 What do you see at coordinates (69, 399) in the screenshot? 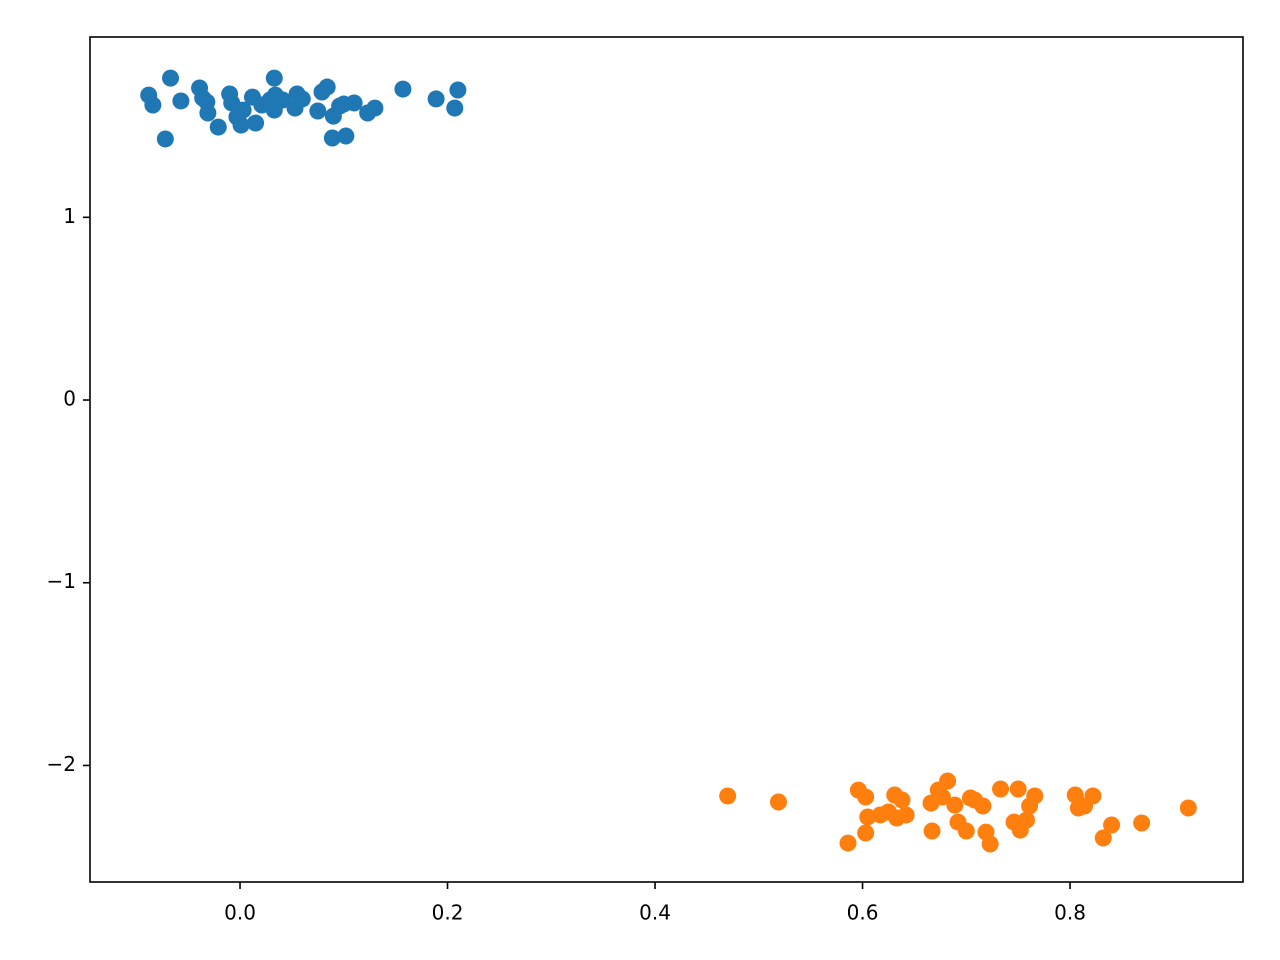
I see `y-tick-label: 0` at bounding box center [69, 399].